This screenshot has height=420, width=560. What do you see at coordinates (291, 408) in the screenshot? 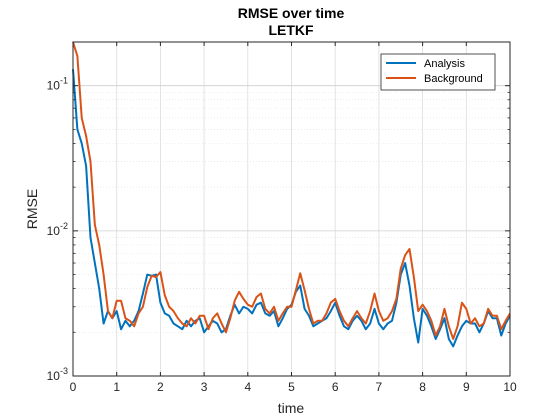
I see `x-axis-label: time` at bounding box center [291, 408].